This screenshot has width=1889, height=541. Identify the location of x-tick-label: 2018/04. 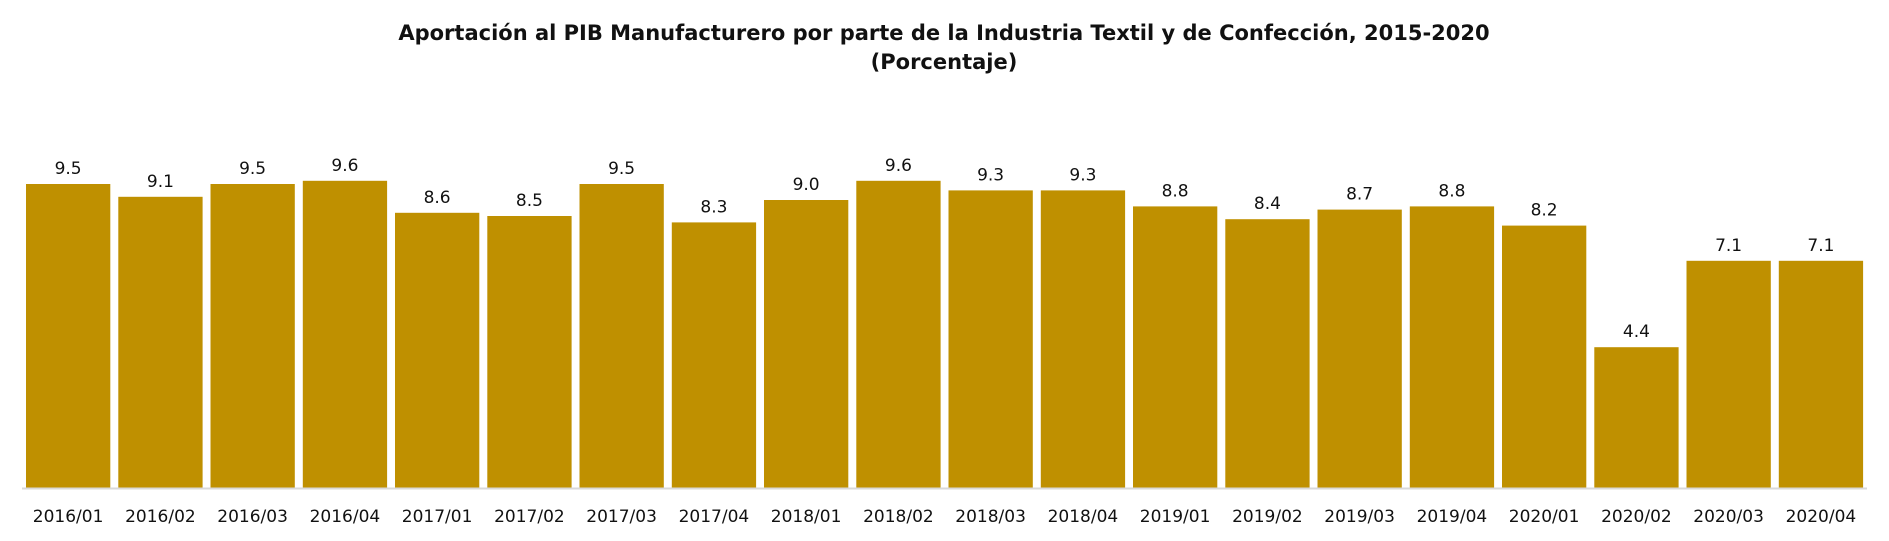
(1083, 517).